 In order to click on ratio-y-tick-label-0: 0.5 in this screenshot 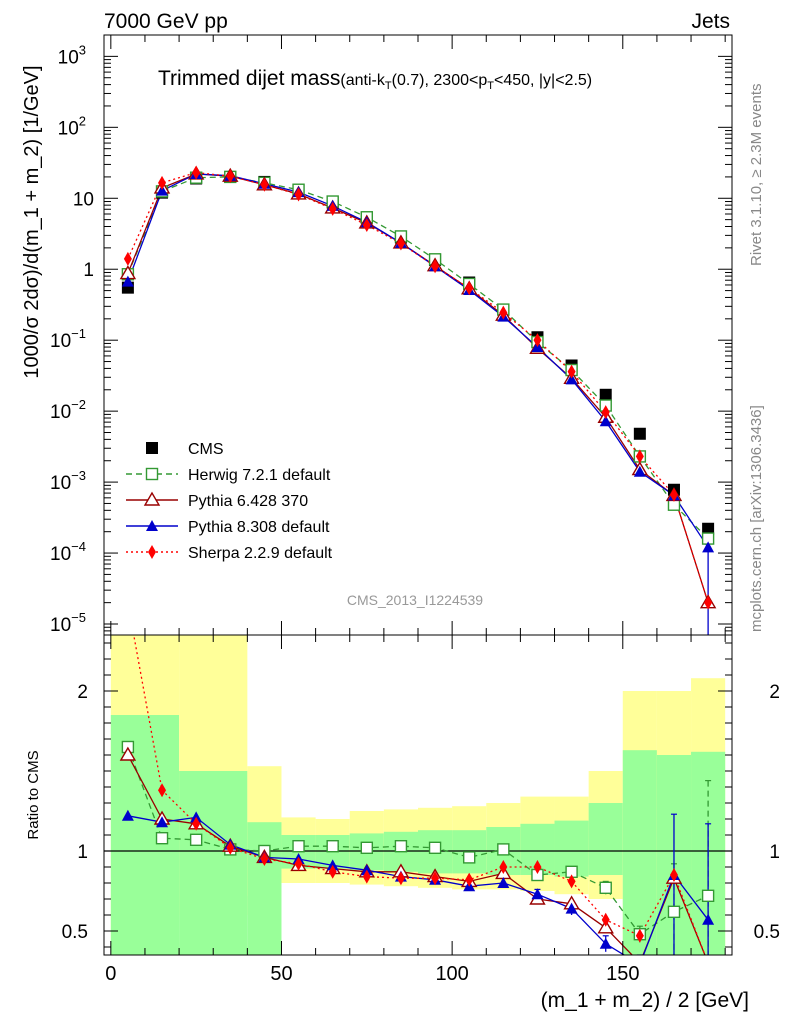, I will do `click(75, 932)`.